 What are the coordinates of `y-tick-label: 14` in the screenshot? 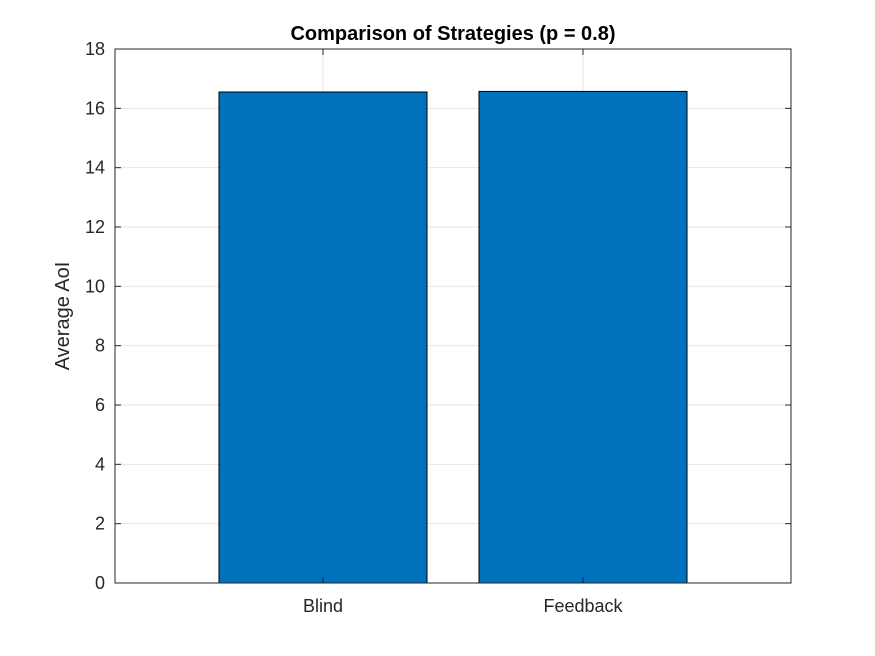 It's located at (95, 168).